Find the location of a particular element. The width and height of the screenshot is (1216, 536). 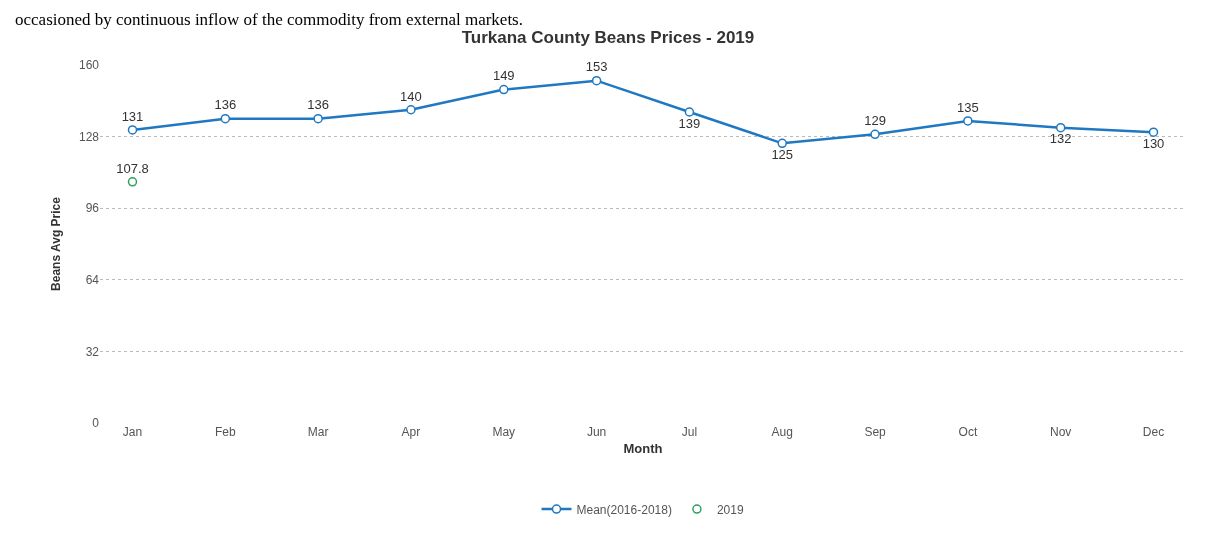

x-tick-label: Dec is located at coordinates (1153, 432).